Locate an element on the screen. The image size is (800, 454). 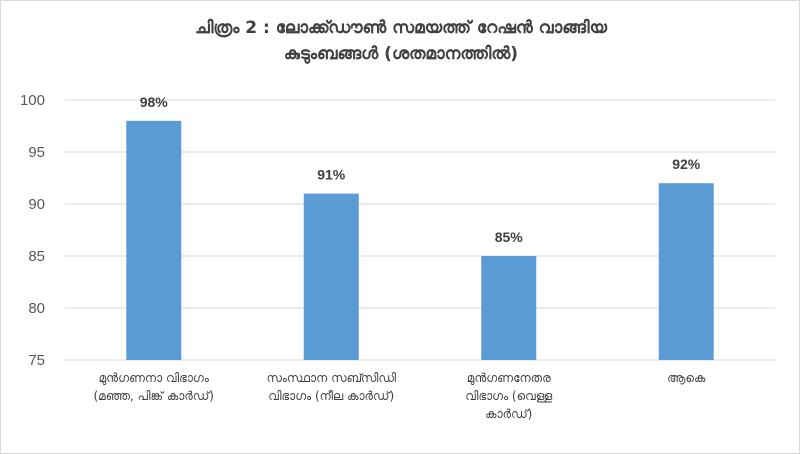
category-label: മുൻഗണനാ വിഭാഗം is located at coordinates (154, 378).